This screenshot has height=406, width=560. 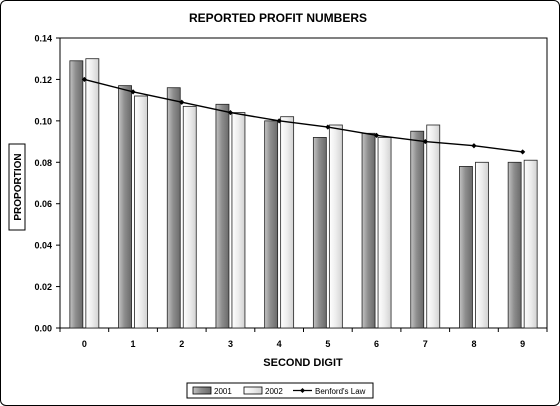 I want to click on y-axis-label-box: PROPORTION, so click(x=17, y=187).